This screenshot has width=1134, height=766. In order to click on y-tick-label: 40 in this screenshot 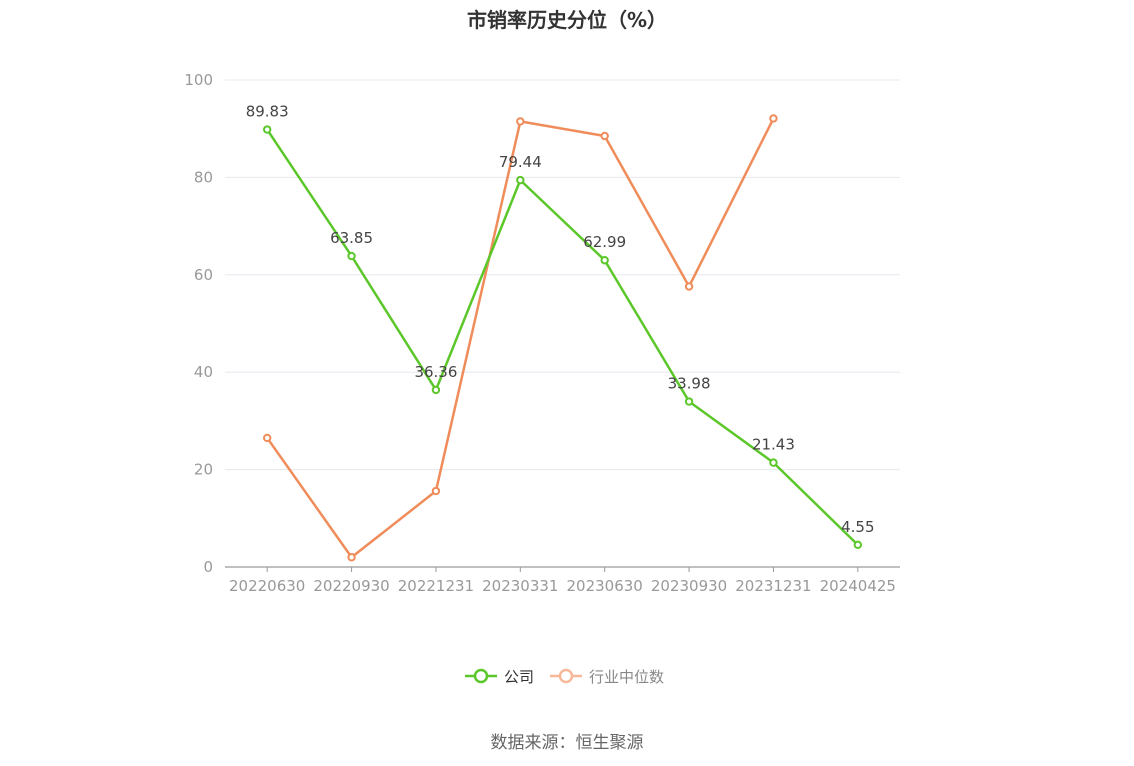, I will do `click(203, 372)`.